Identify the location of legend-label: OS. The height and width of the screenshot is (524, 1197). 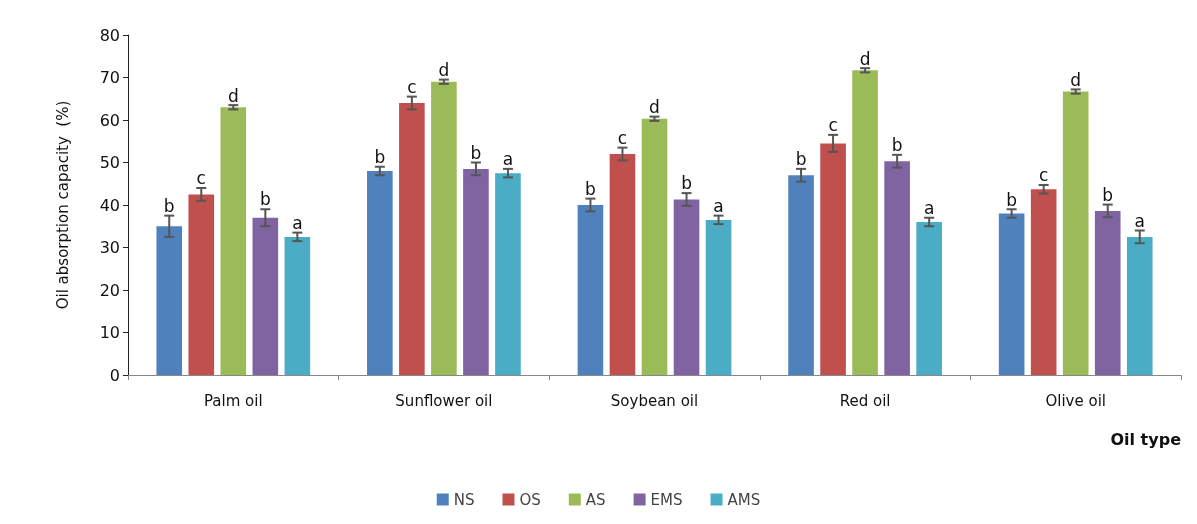
(530, 499).